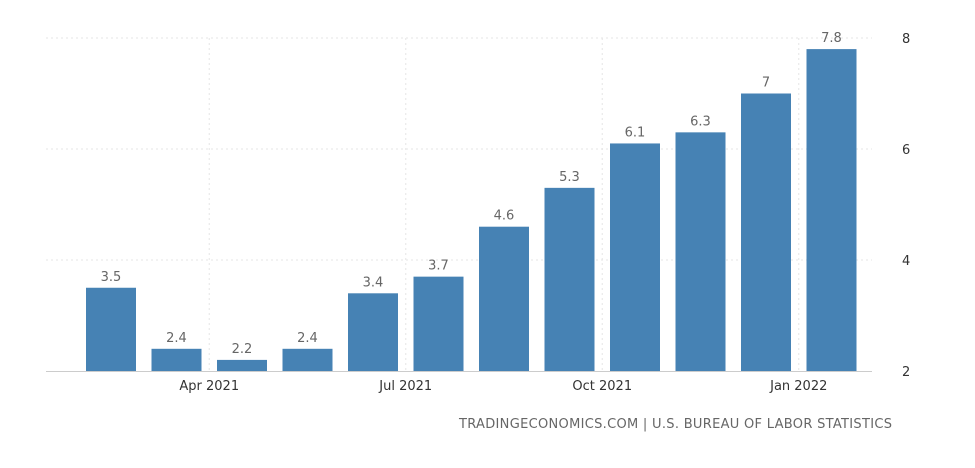  I want to click on y-axis-ticks: 2 4 6 8, so click(906, 206).